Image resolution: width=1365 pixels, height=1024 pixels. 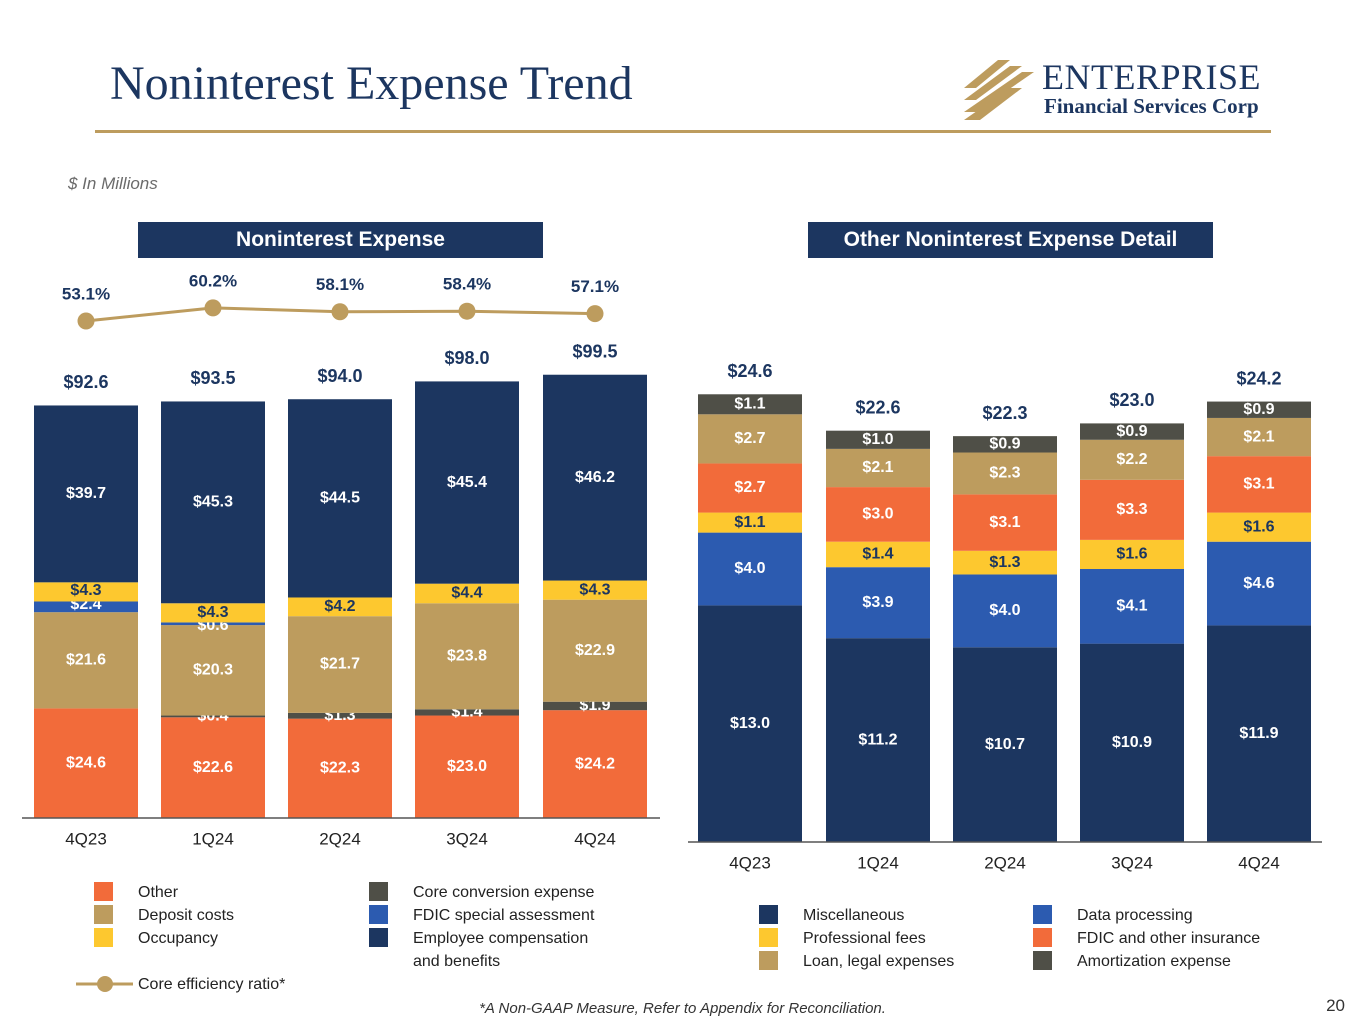 I want to click on data-label: $4.0, so click(x=1004, y=610).